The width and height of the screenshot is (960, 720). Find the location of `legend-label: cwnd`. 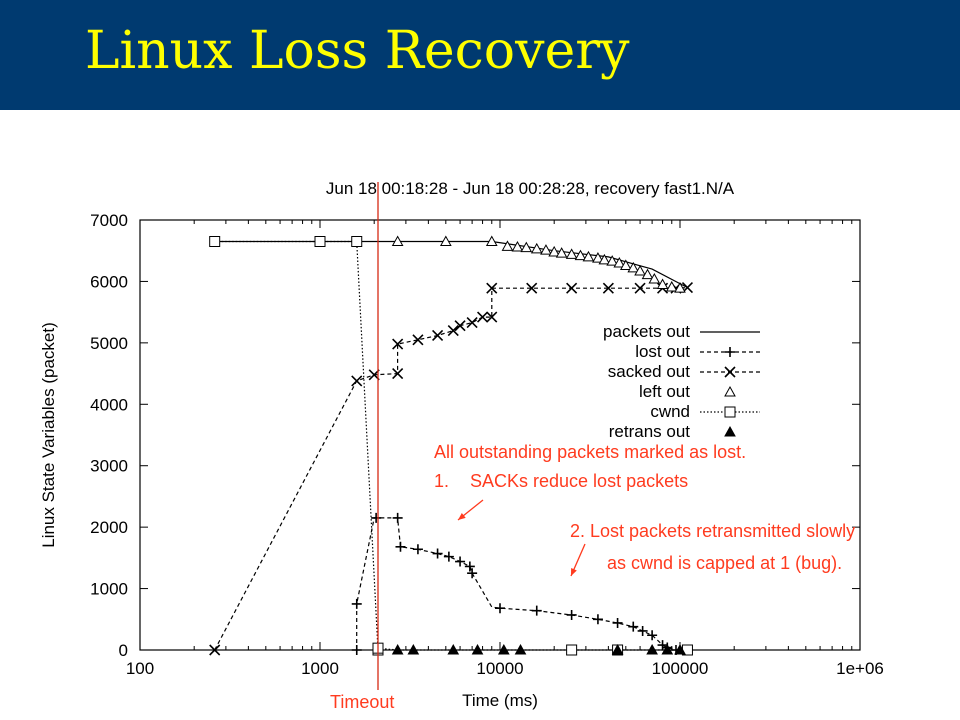

legend-label: cwnd is located at coordinates (670, 411).